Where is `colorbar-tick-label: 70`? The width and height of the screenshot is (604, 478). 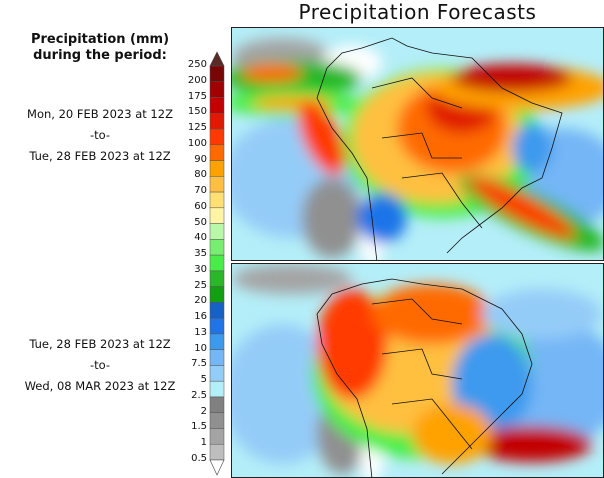
colorbar-tick-label: 70 is located at coordinates (200, 191).